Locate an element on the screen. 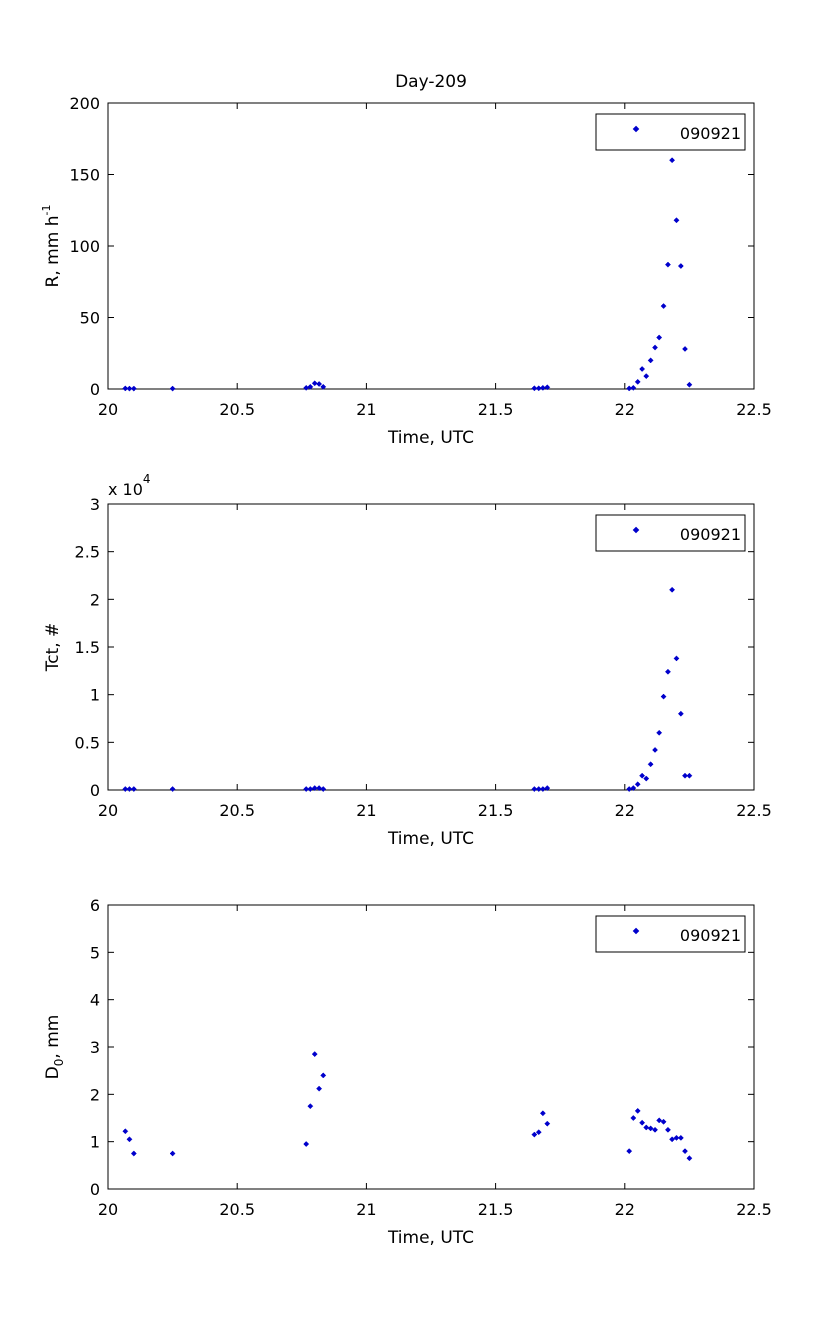 The image size is (833, 1334). y-tick-label: 2 is located at coordinates (95, 1094).